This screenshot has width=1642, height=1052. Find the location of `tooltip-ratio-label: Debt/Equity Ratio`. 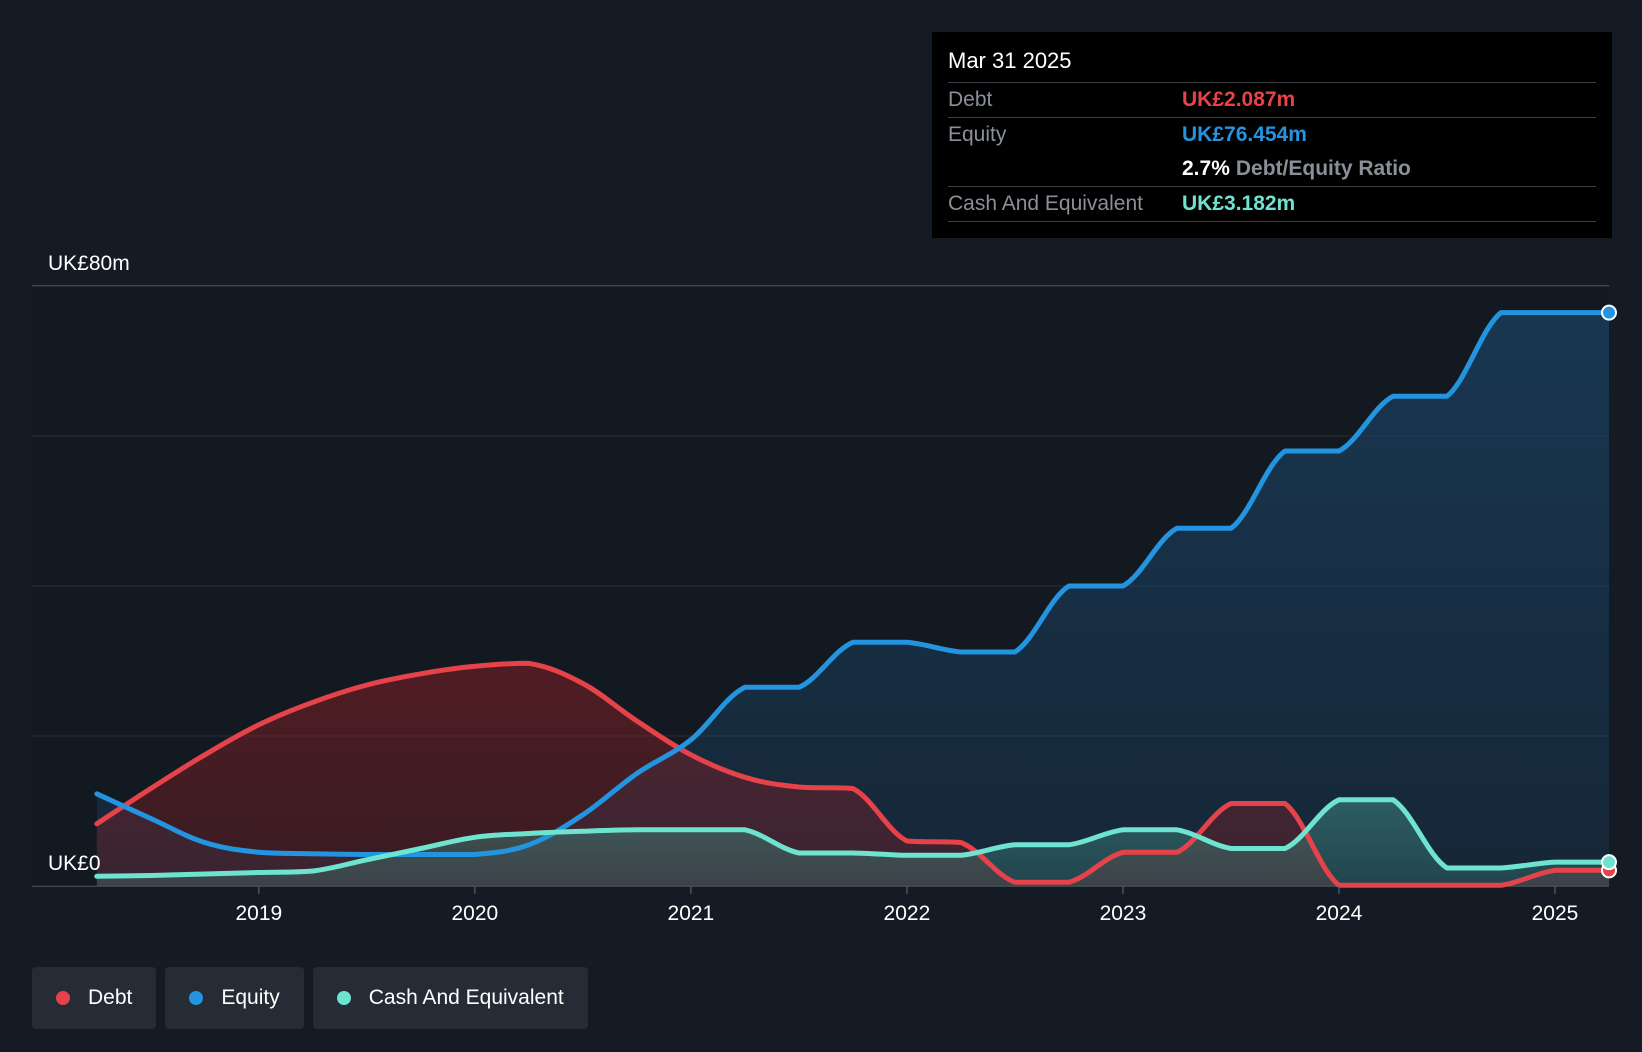

tooltip-ratio-label: Debt/Equity Ratio is located at coordinates (1323, 168).